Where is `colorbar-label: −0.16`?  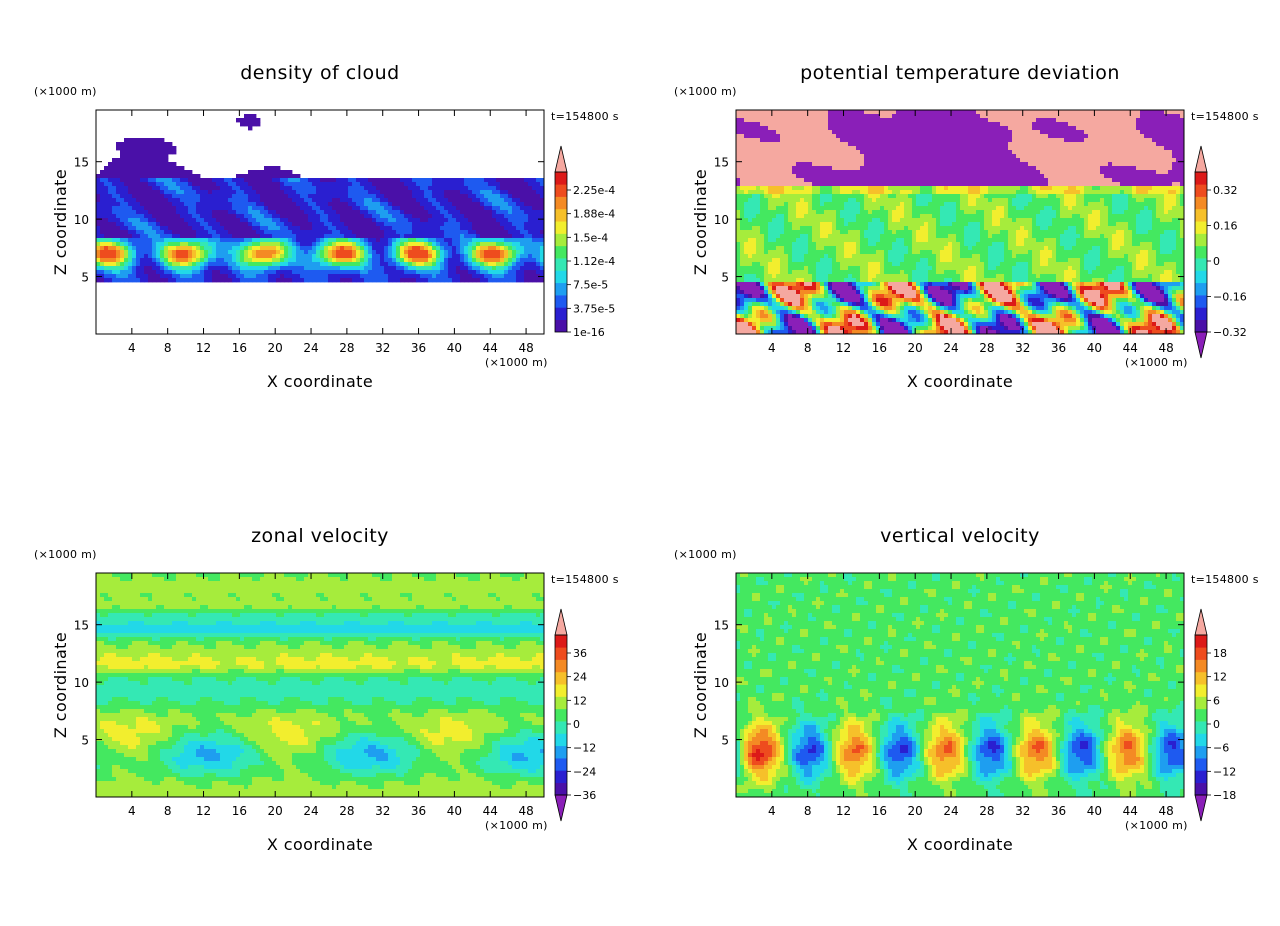
colorbar-label: −0.16 is located at coordinates (1230, 297).